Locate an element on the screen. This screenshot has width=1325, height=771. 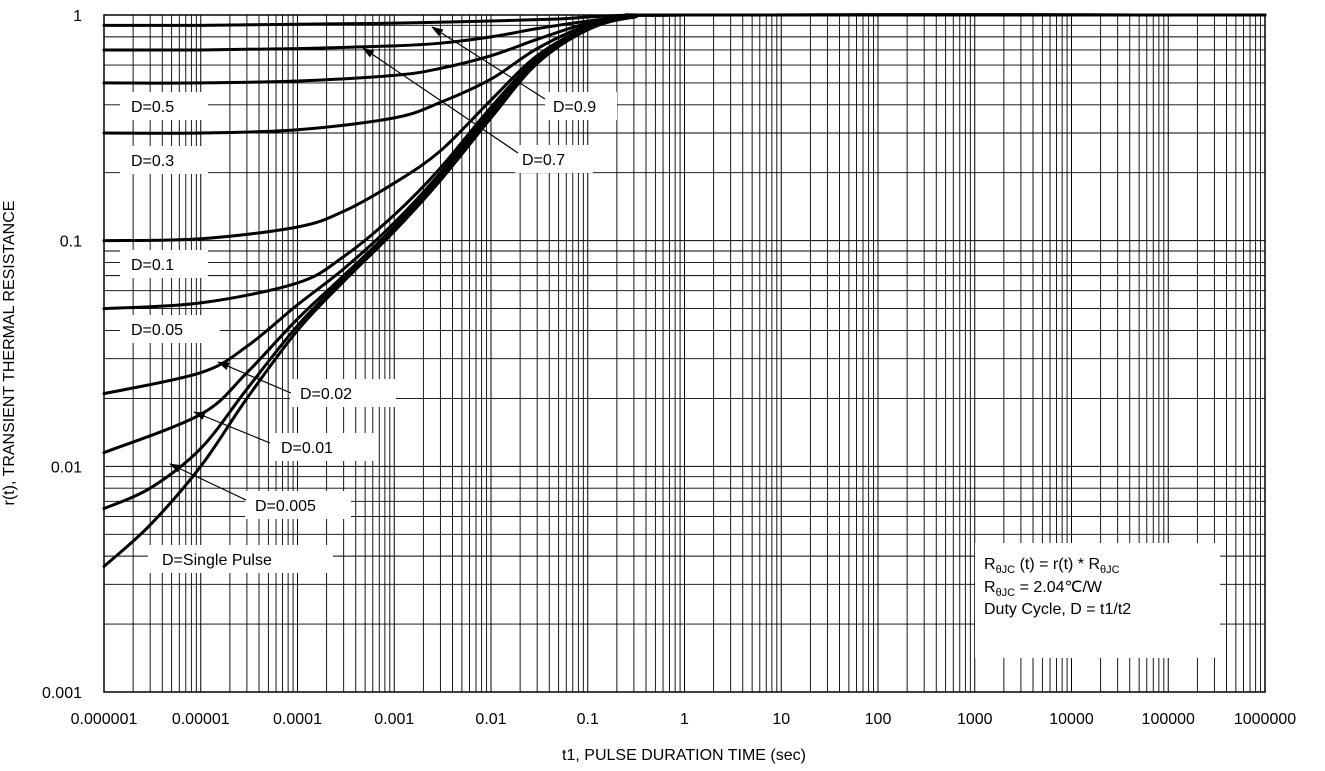
x-tick-label: 100 is located at coordinates (878, 719).